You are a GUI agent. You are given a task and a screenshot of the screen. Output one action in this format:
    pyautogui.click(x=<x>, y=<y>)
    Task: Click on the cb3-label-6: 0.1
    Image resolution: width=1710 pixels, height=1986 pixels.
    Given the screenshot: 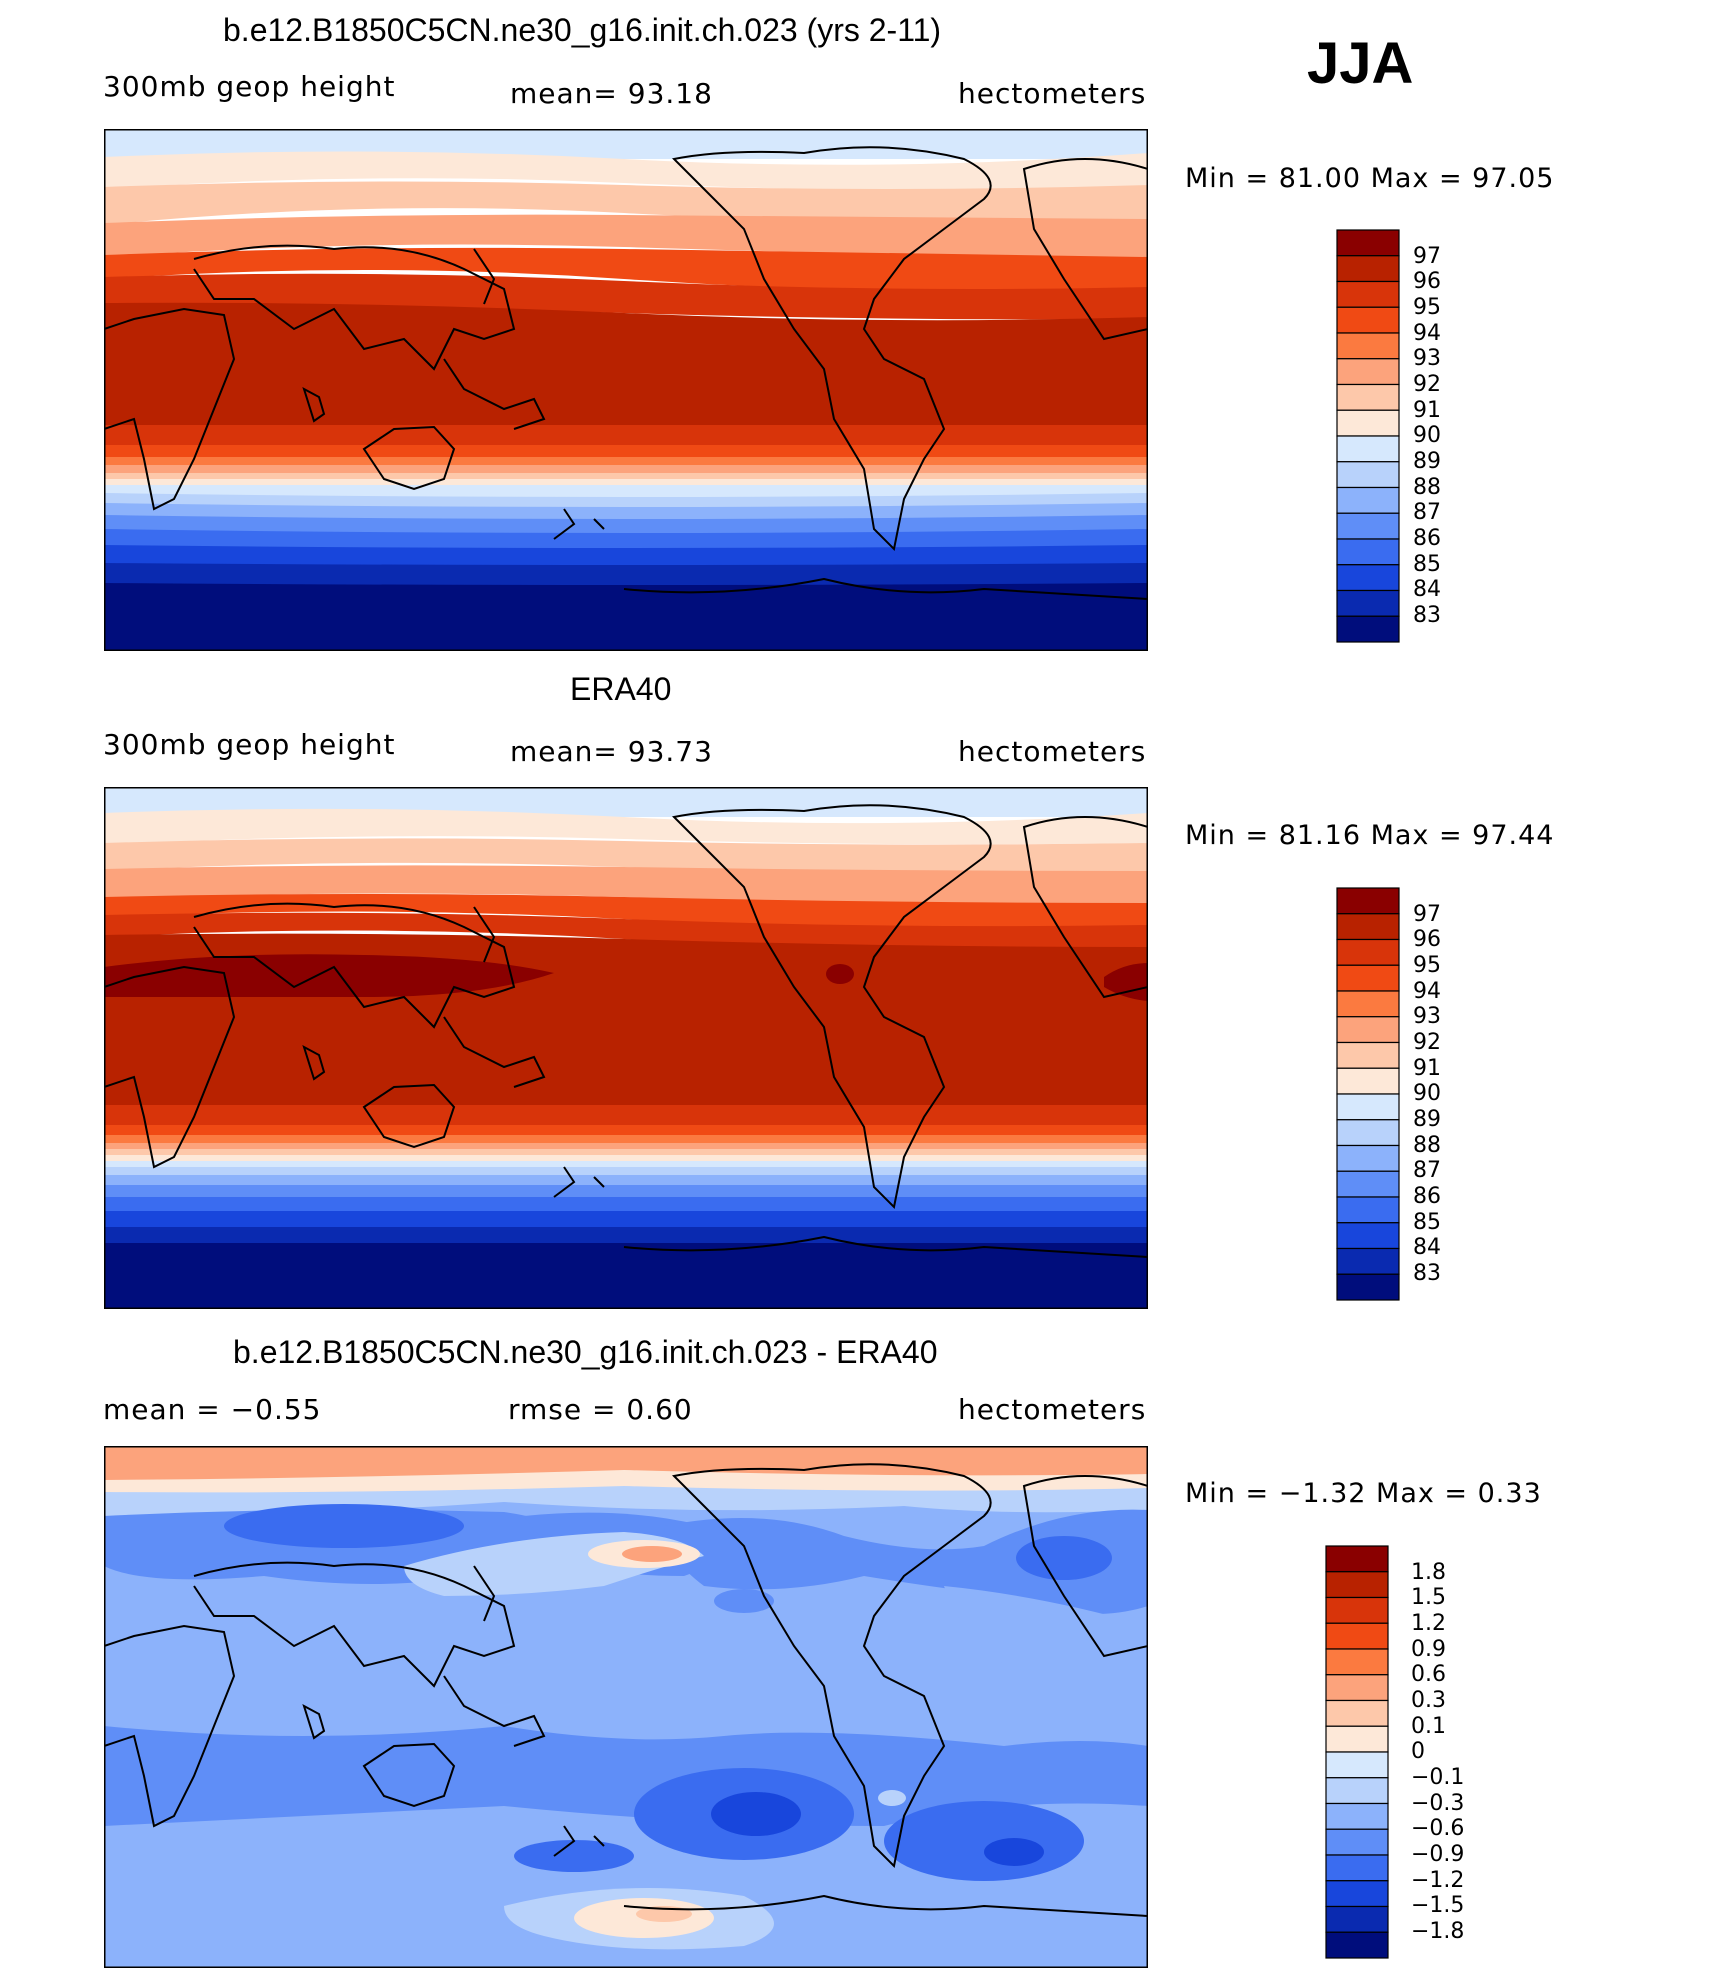 What is the action you would take?
    pyautogui.click(x=1428, y=1726)
    